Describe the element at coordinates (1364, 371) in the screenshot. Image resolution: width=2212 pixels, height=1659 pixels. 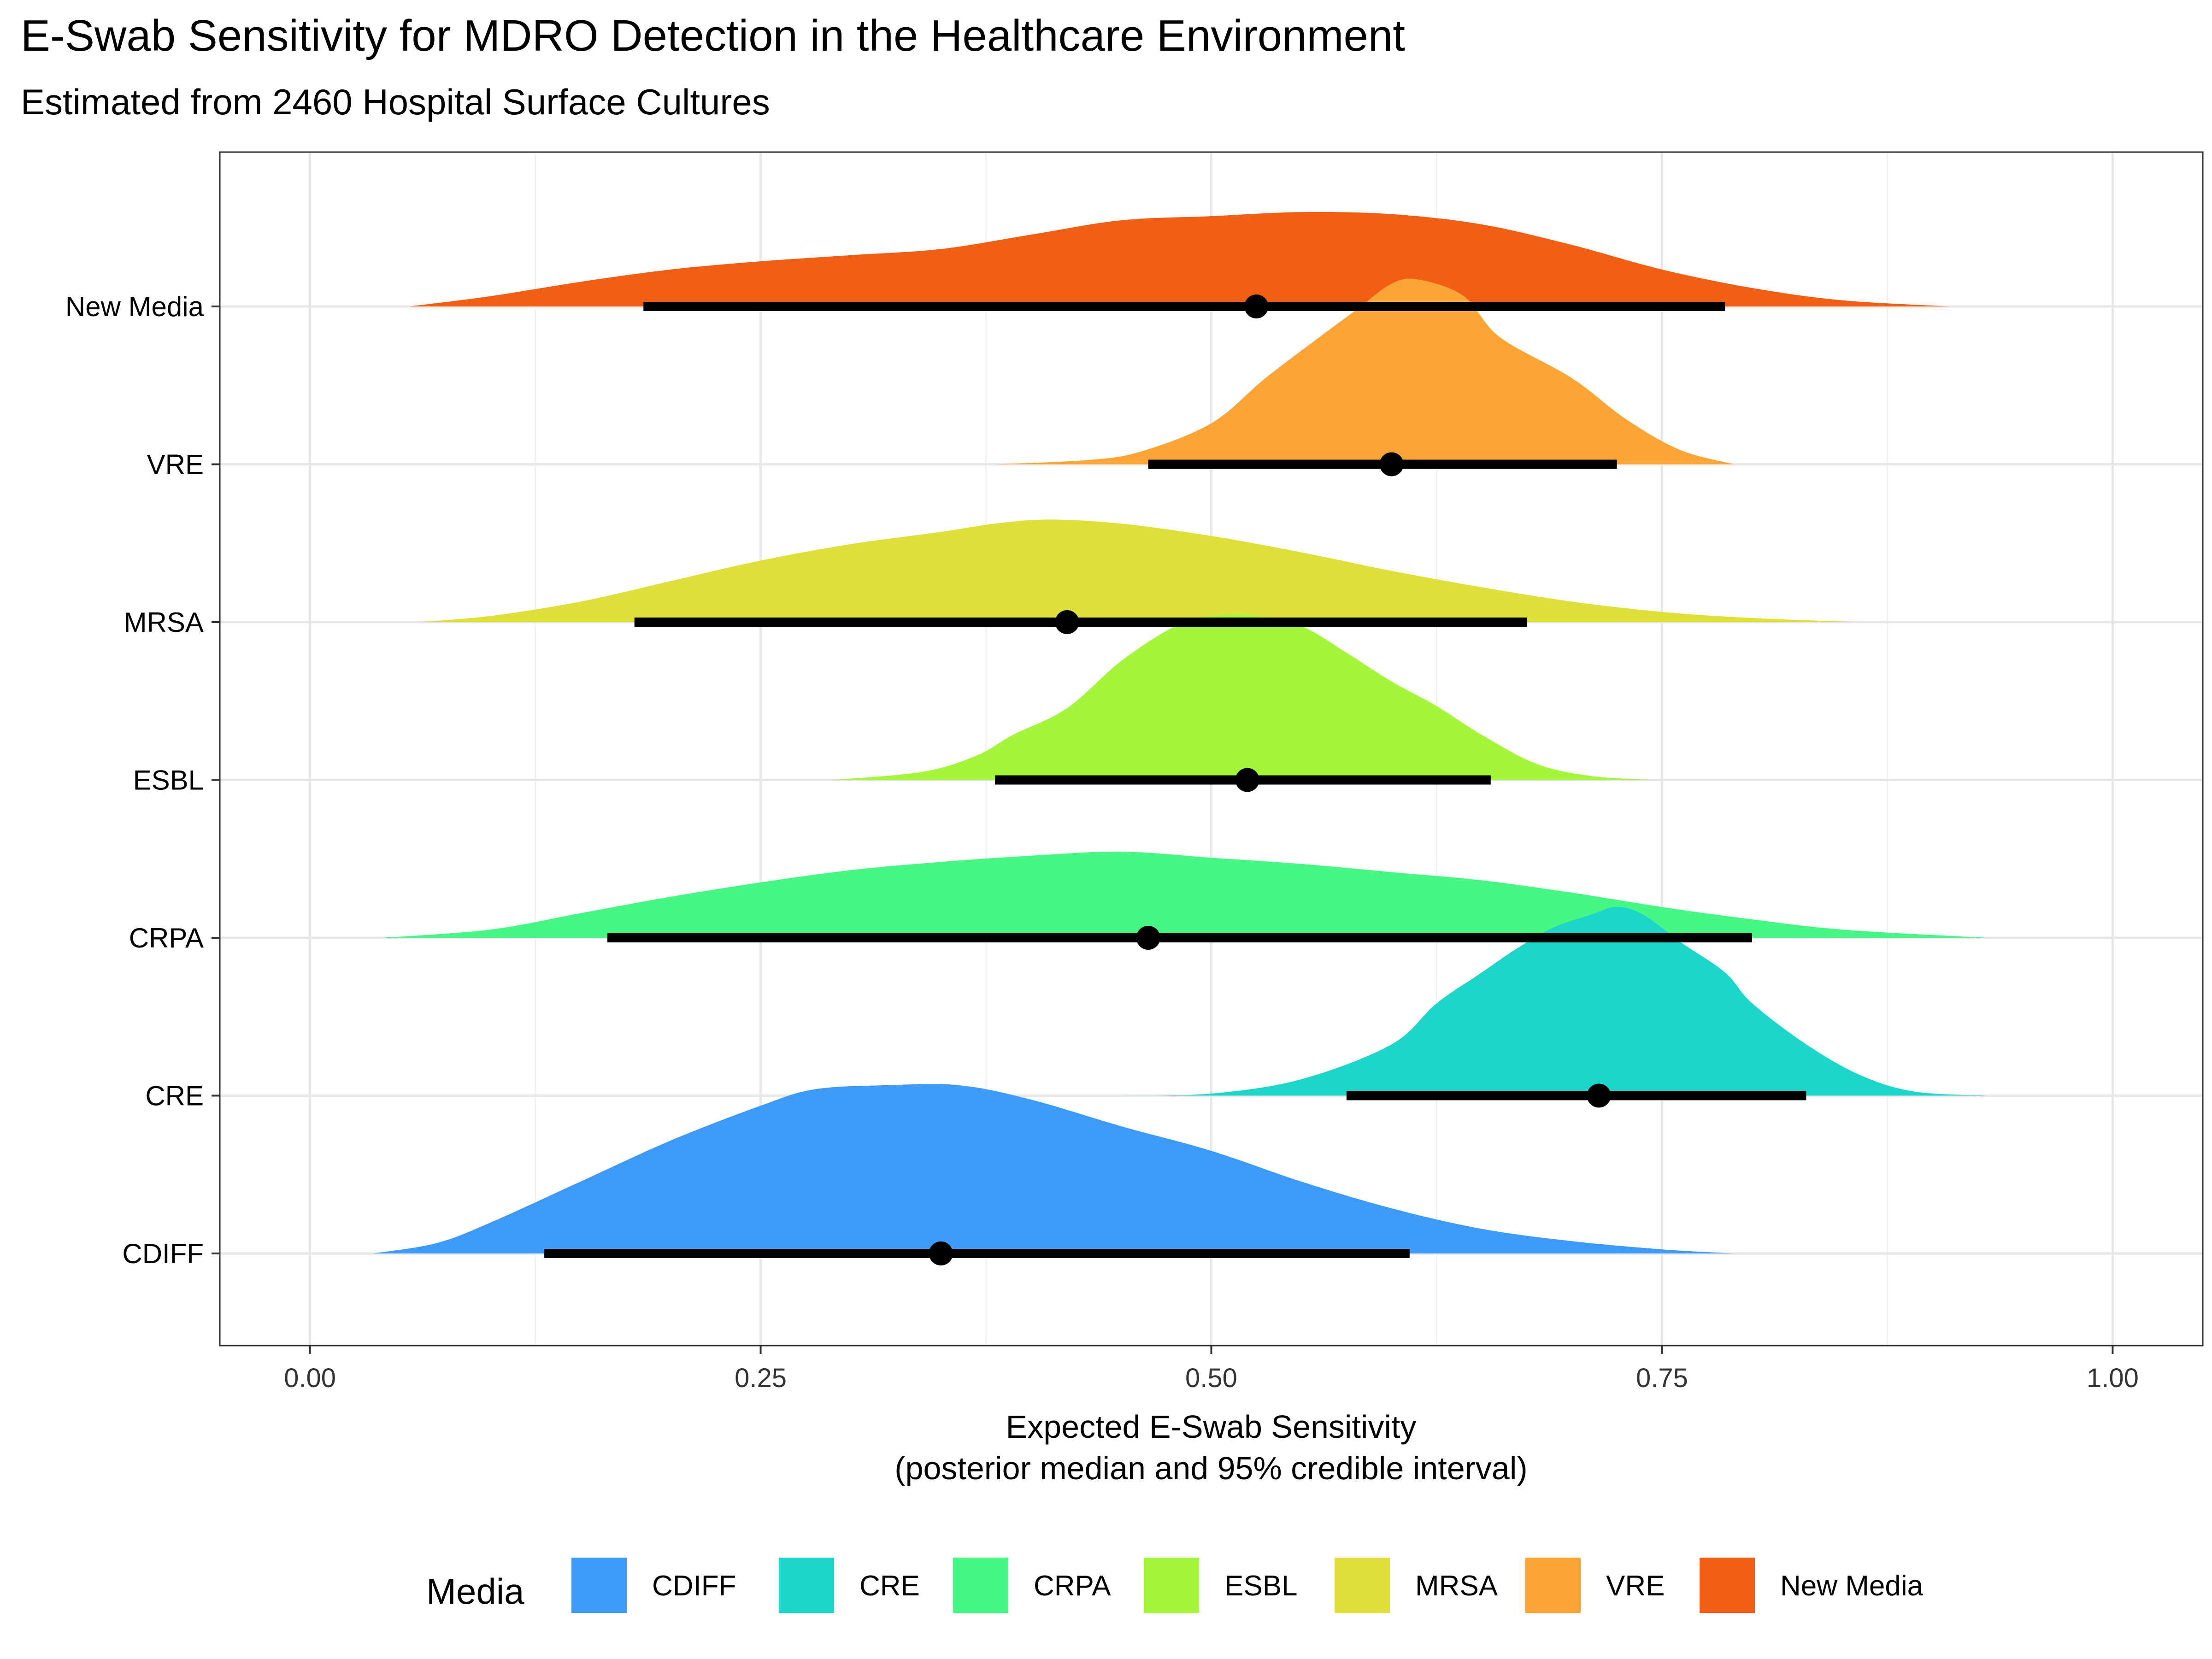
I see `density-ridge-vre` at that location.